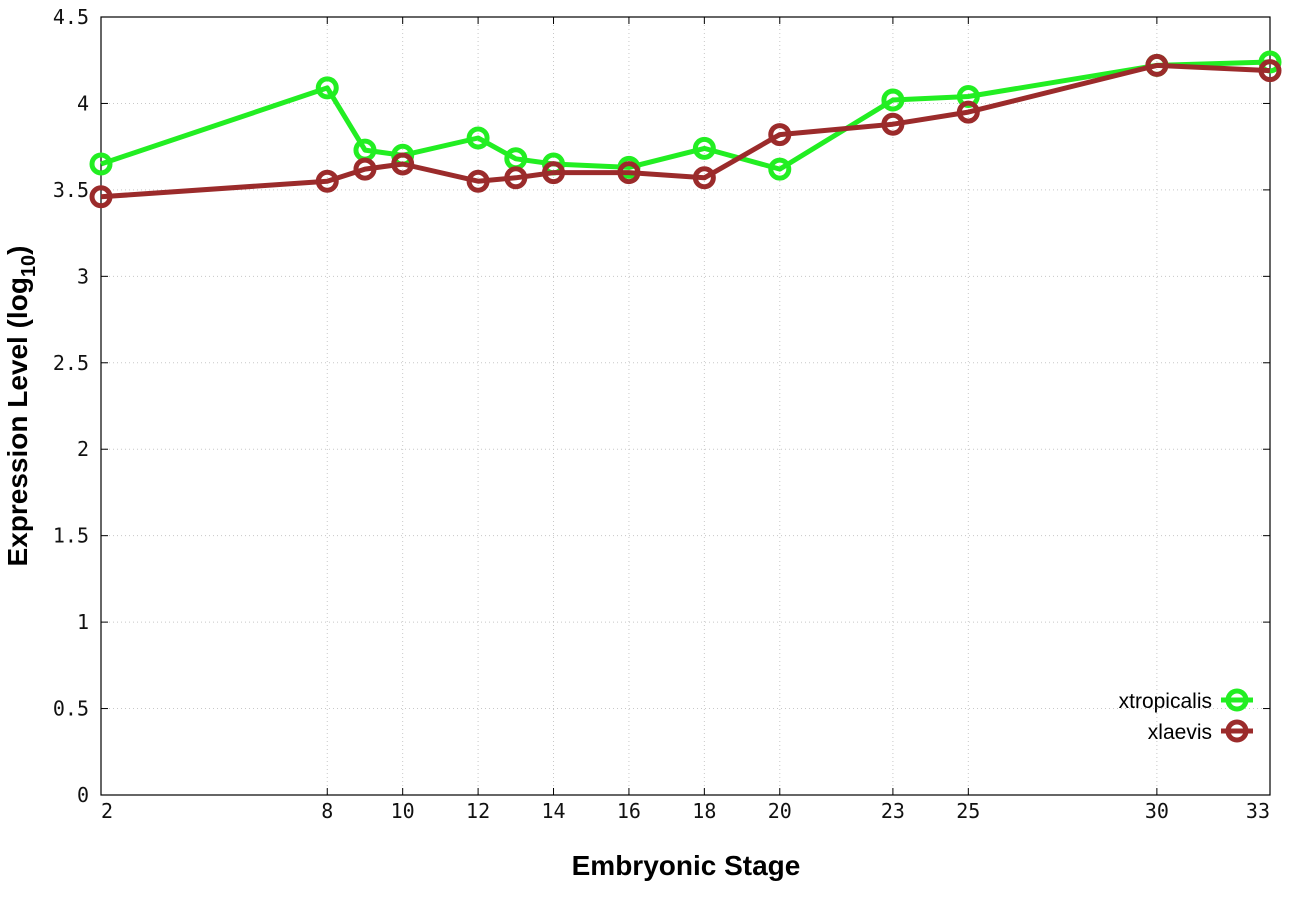 This screenshot has height=907, width=1296. Describe the element at coordinates (1157, 811) in the screenshot. I see `x-tick-label: 30` at that location.